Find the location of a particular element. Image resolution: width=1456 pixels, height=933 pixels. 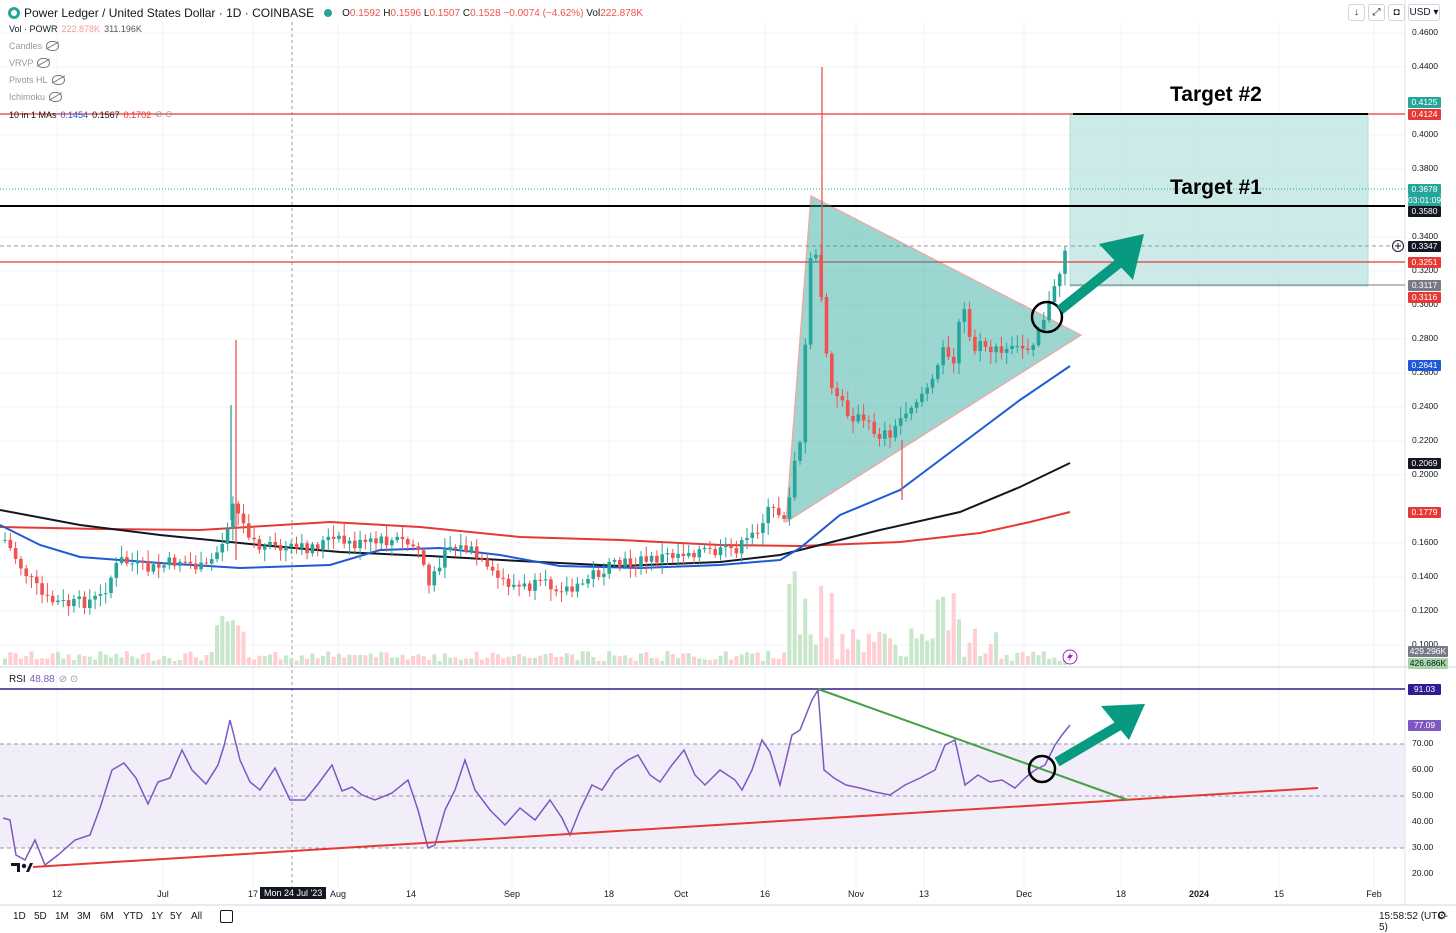

rsi-axis-label: 70.00 is located at coordinates (1423, 743).